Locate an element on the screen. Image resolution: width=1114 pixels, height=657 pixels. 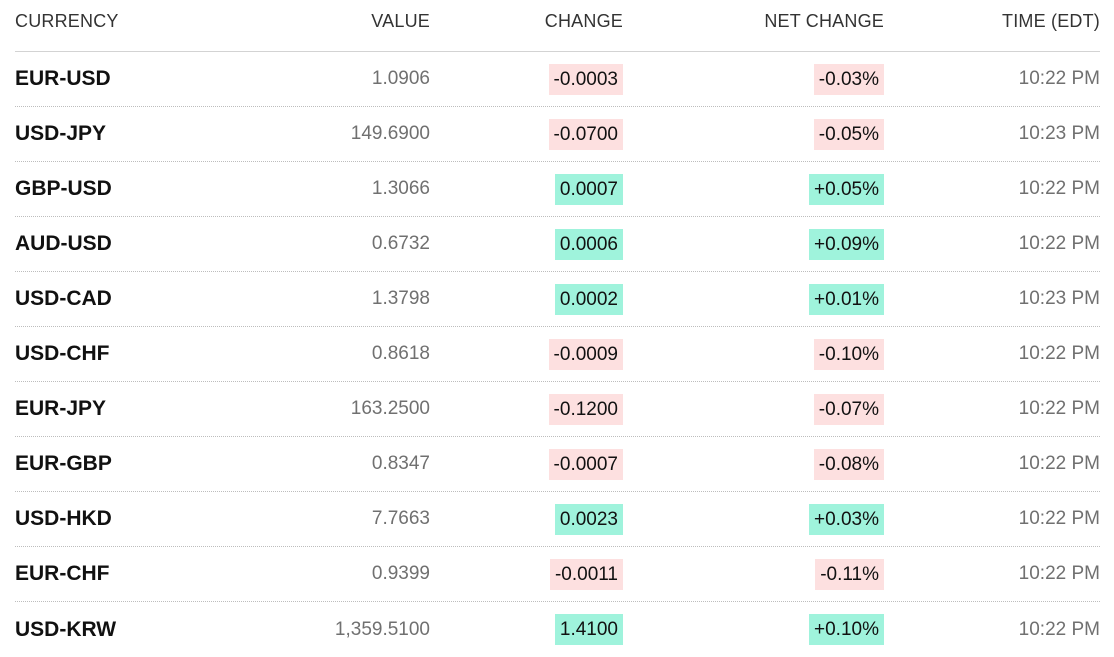
table-row: AUD-USD 0.6732 0.0006 +0.09% 10:22 PM is located at coordinates (557, 244).